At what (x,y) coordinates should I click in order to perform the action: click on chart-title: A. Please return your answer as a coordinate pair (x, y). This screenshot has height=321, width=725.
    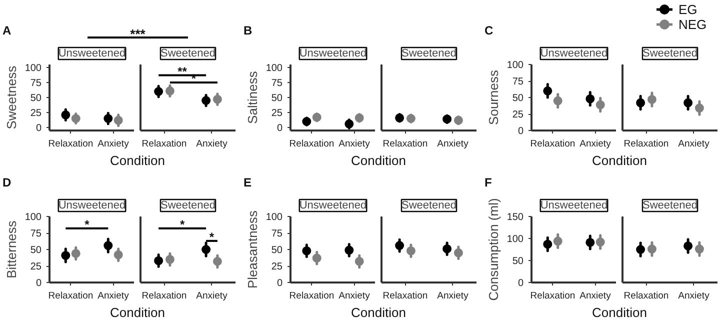
    Looking at the image, I should click on (7, 31).